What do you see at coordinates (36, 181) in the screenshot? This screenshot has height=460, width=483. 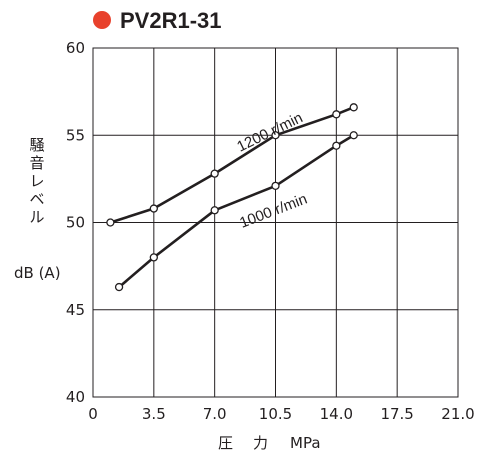 I see `y-axis-title-char-2: レ` at bounding box center [36, 181].